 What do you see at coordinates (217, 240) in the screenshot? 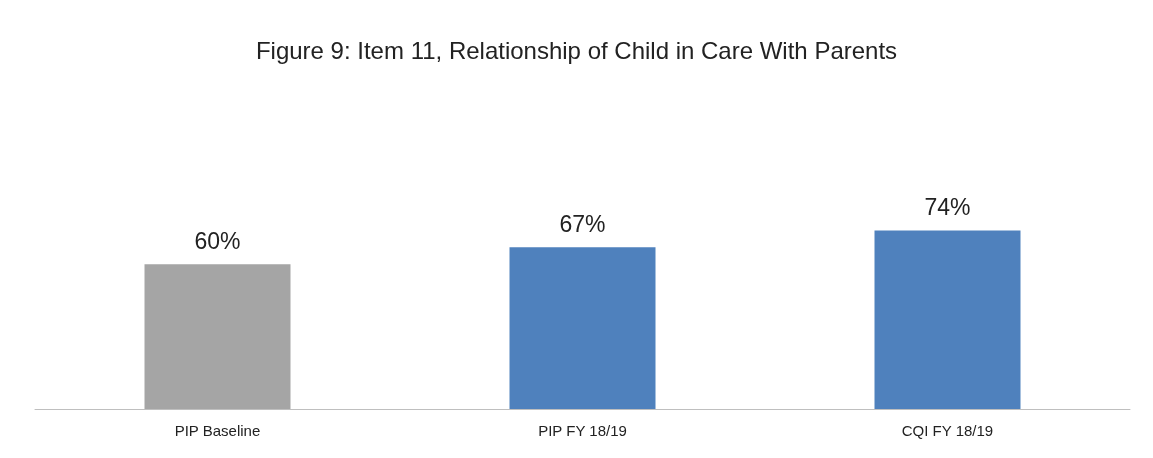
I see `data-label: 60%` at bounding box center [217, 240].